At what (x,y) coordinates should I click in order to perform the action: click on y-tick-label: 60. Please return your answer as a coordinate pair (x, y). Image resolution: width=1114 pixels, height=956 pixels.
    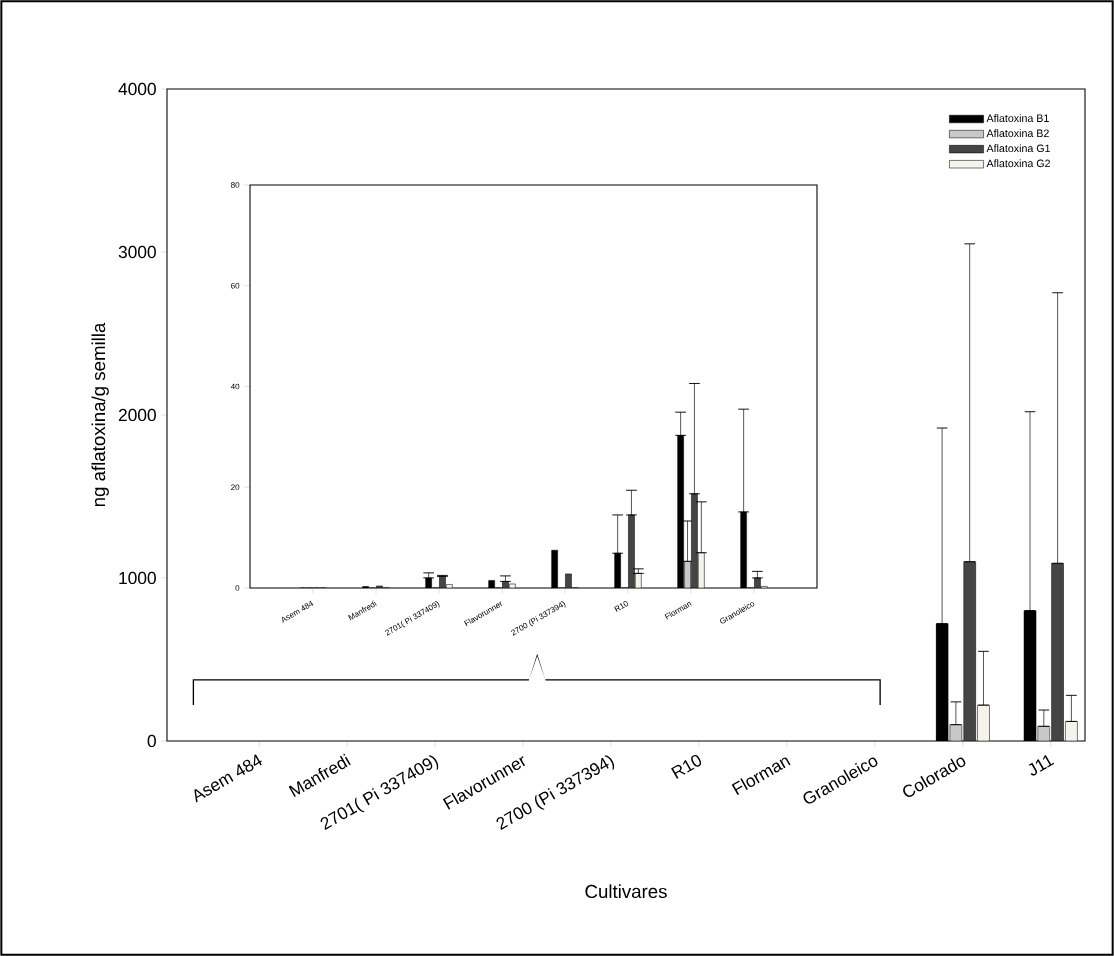
    Looking at the image, I should click on (235, 285).